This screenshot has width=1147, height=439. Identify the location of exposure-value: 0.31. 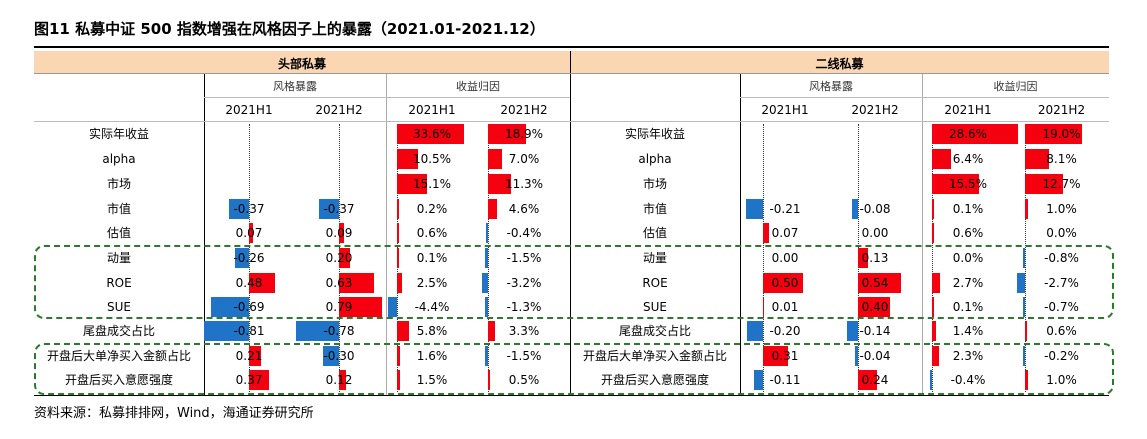
(785, 356).